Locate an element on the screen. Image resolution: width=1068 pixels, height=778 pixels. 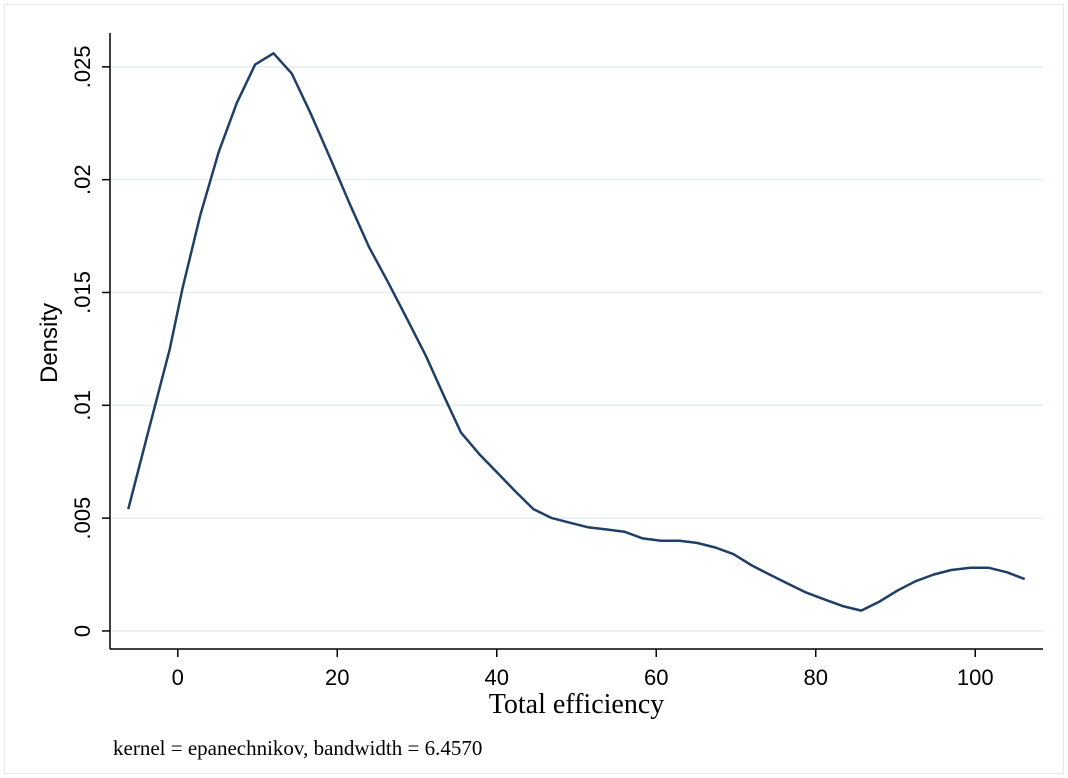
x-tick-label: 40 is located at coordinates (497, 677).